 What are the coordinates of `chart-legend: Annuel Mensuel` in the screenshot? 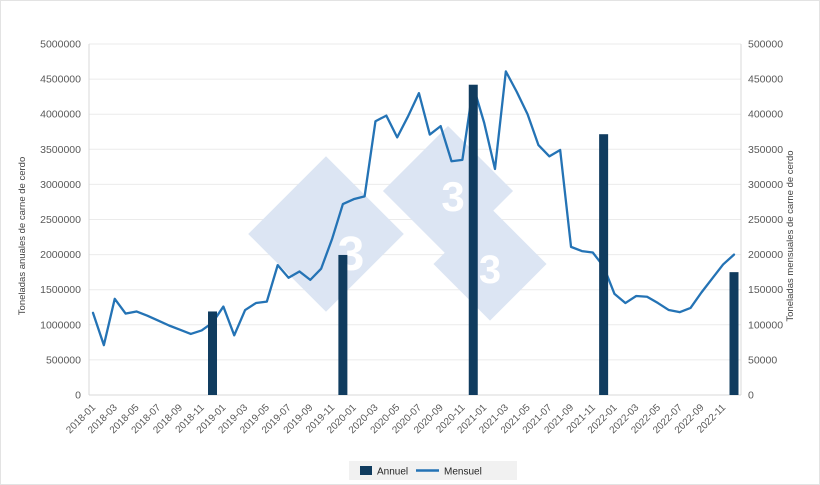 It's located at (433, 470).